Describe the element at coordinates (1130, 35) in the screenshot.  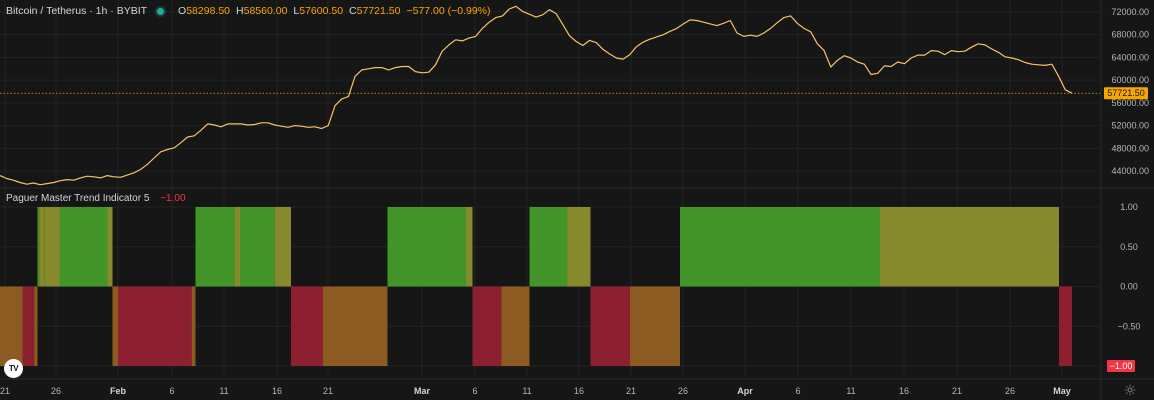
I see `price-axis-tick: 68000.00` at that location.